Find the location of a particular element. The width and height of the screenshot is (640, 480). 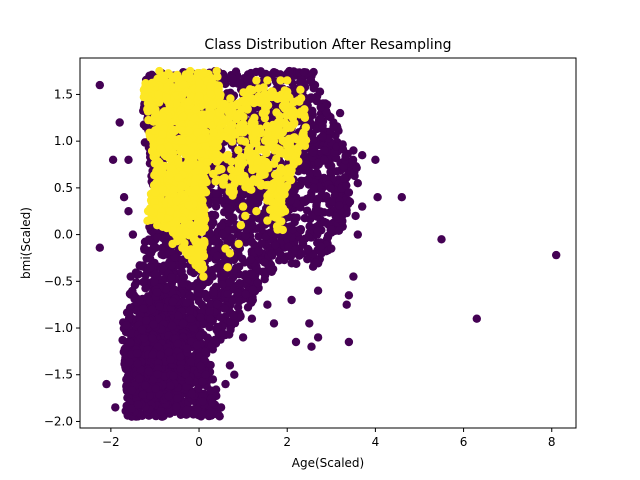

x-tick-label: −2 is located at coordinates (111, 442).